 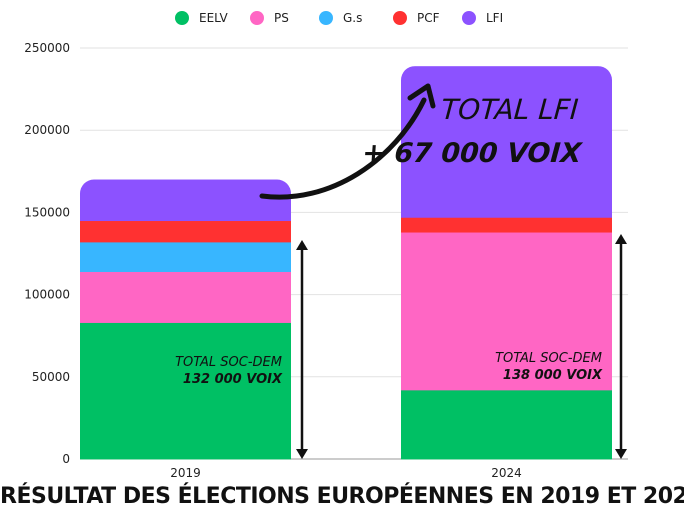 What do you see at coordinates (506, 424) in the screenshot?
I see `bar-segment-eelv-2024` at bounding box center [506, 424].